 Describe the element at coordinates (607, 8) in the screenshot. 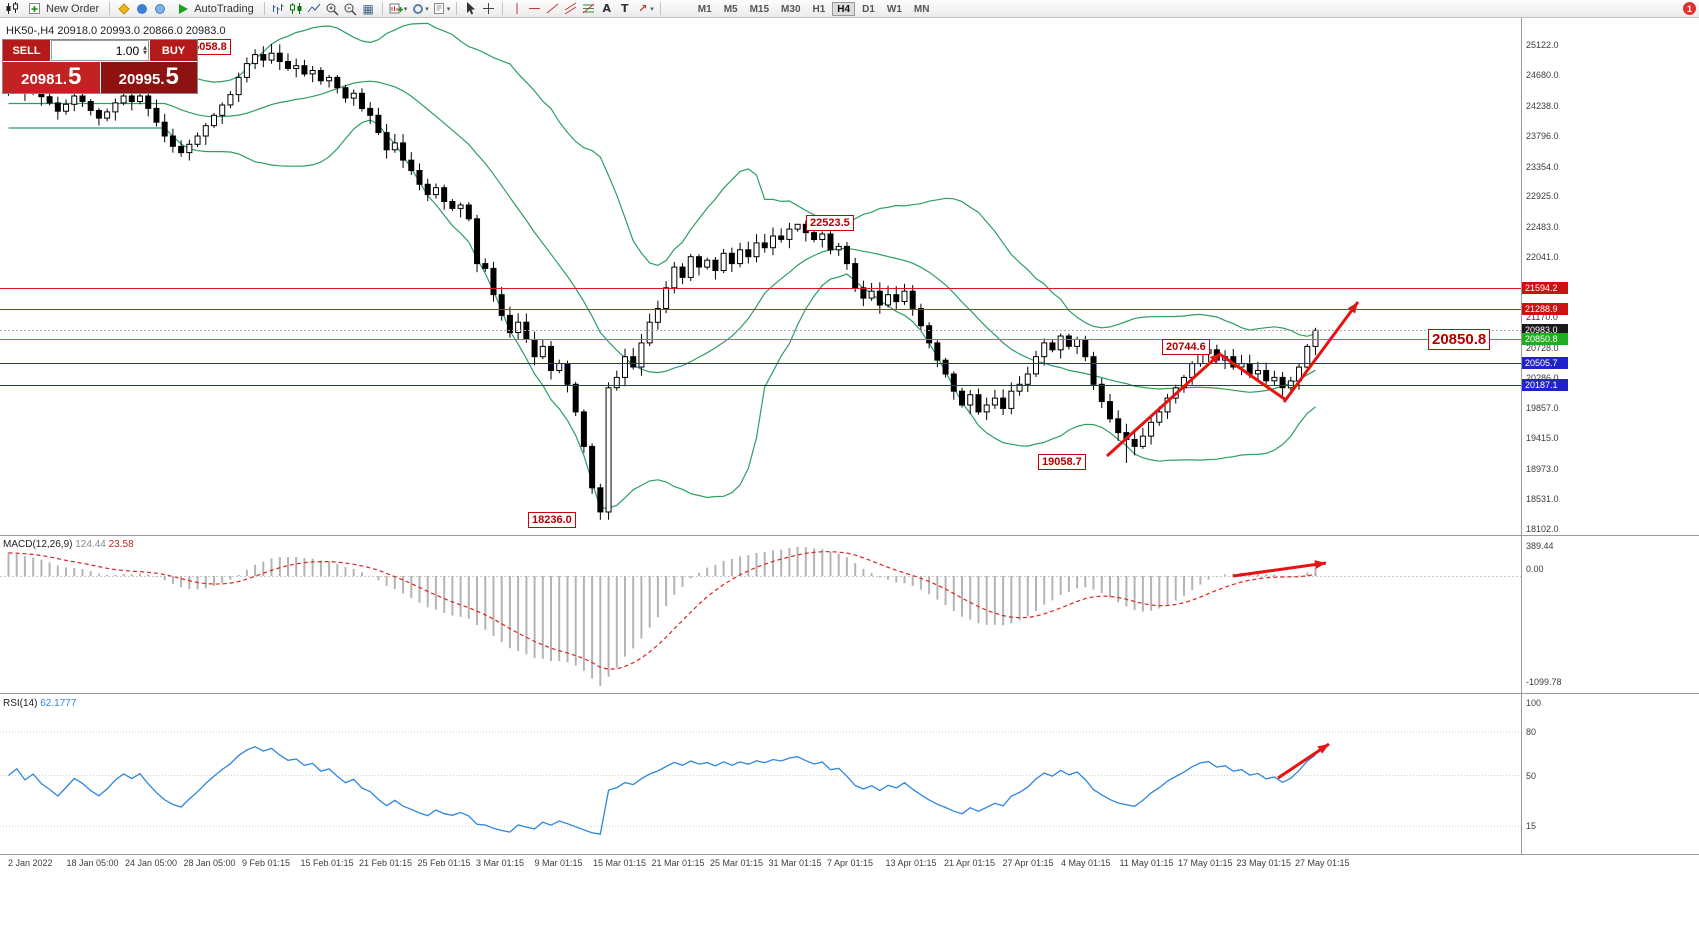

I see `text-icon: A` at that location.